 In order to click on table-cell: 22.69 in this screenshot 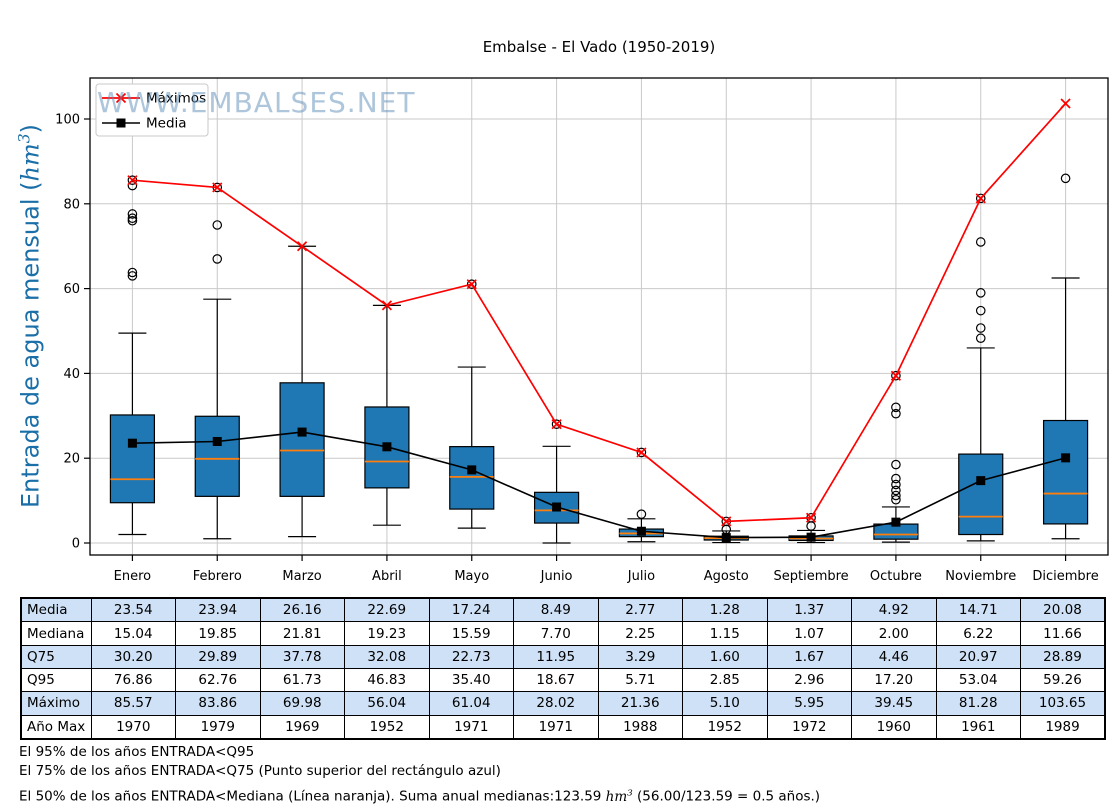, I will do `click(387, 610)`.